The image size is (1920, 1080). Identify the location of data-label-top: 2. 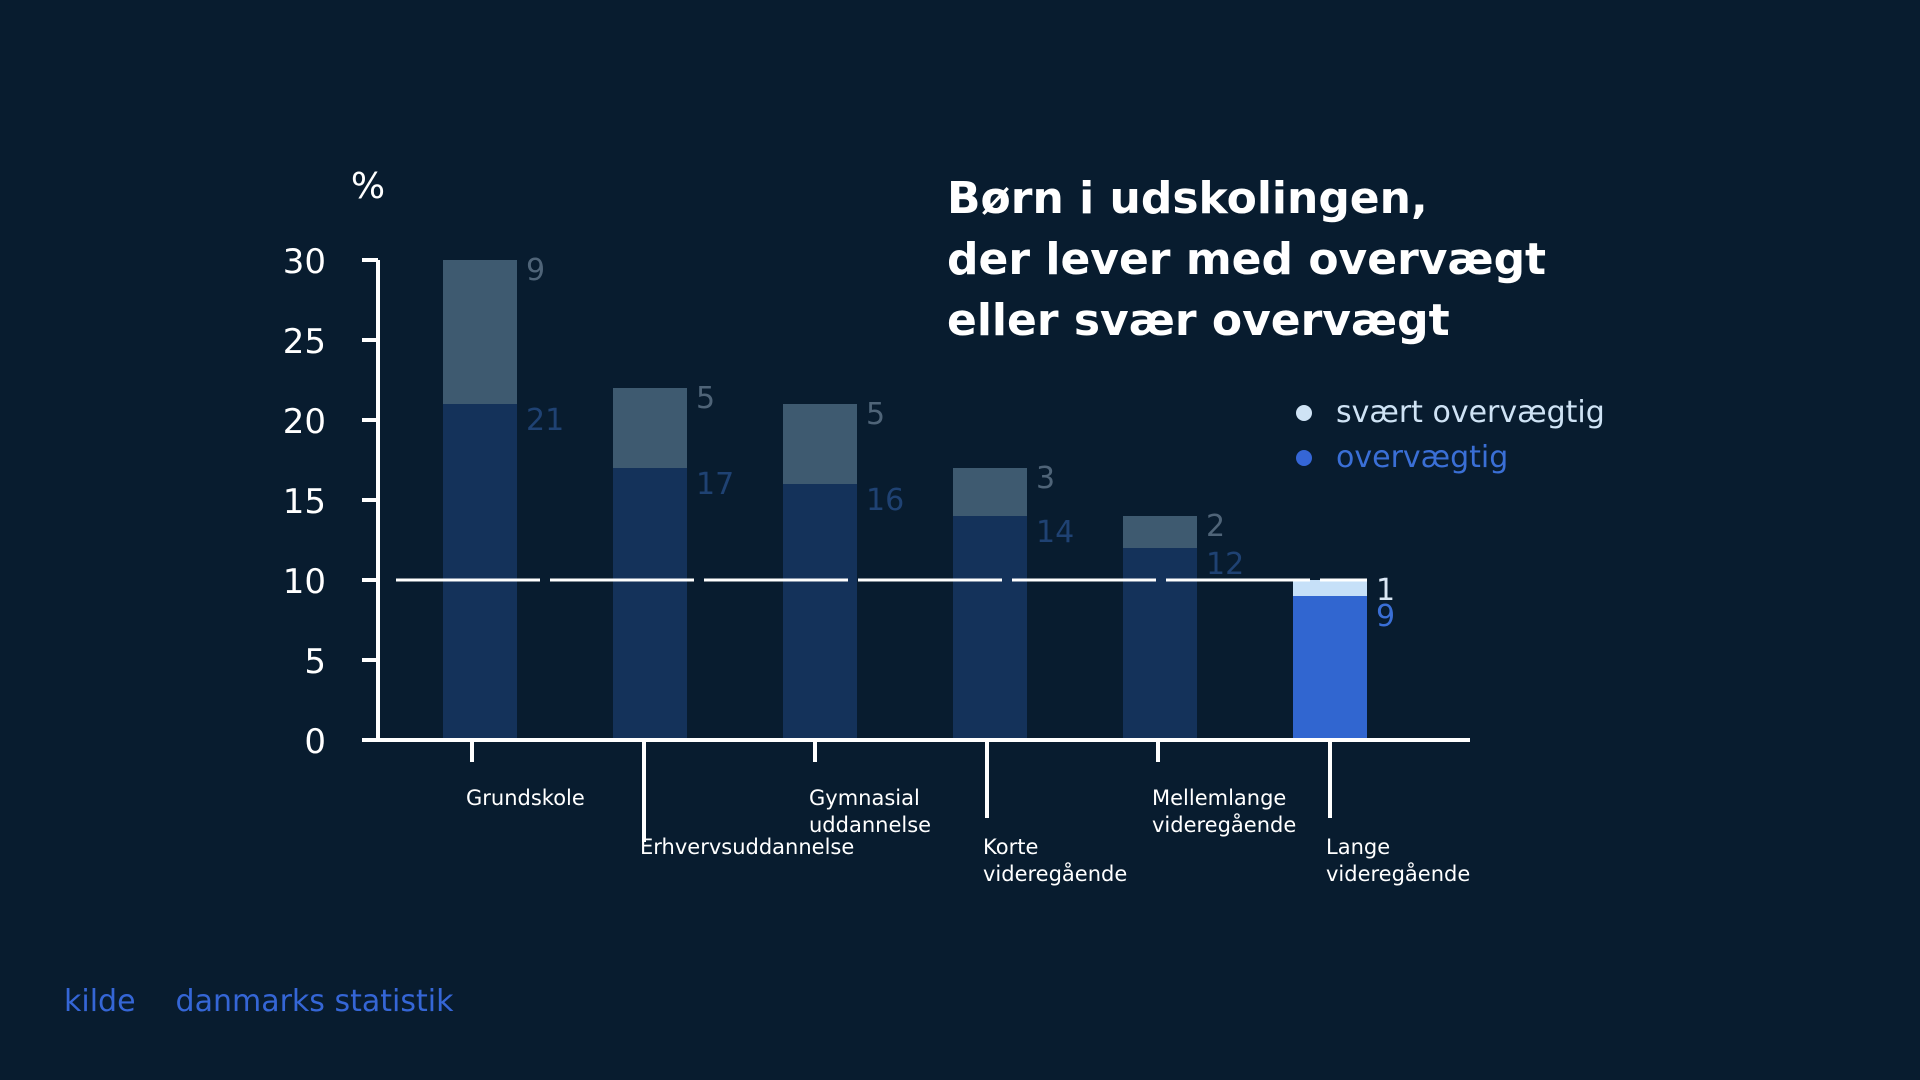
(1215, 526).